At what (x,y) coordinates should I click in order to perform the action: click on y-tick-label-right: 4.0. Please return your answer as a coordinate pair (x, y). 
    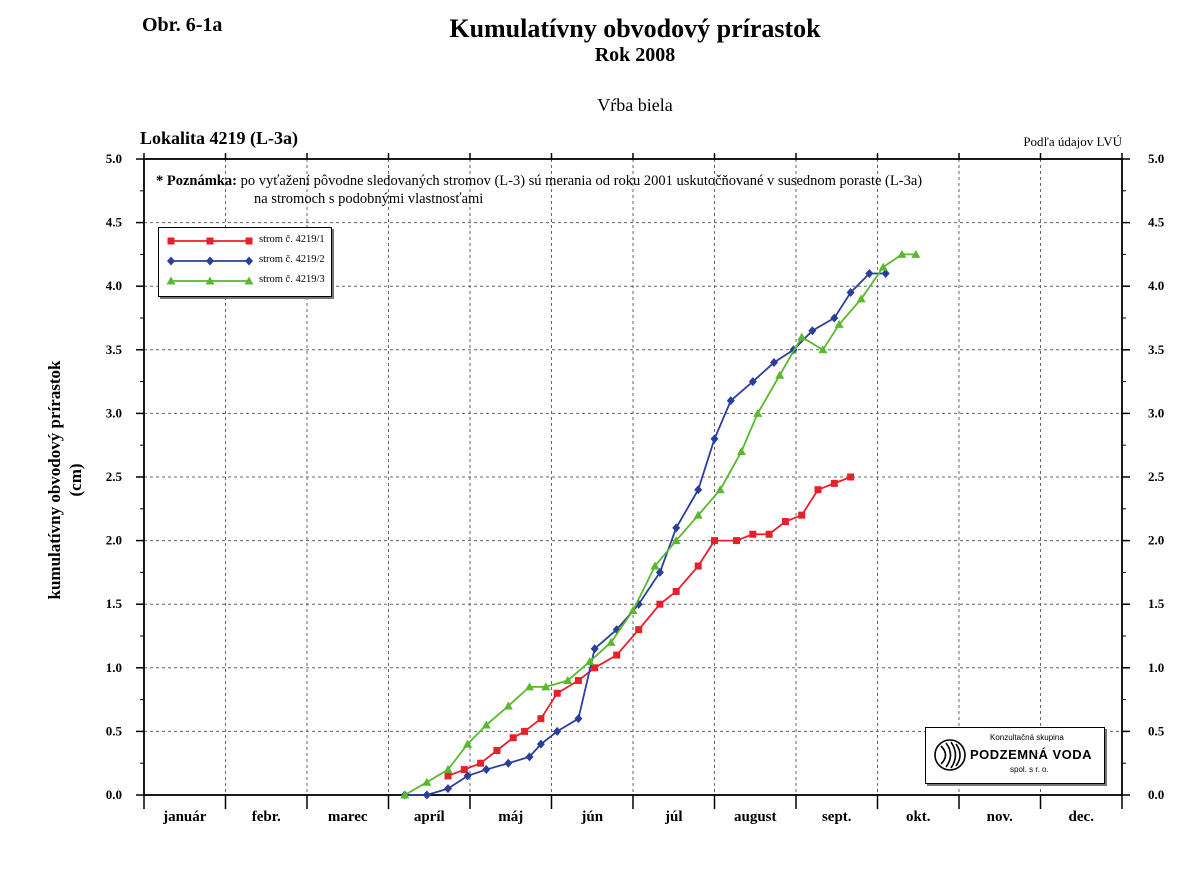
    Looking at the image, I should click on (1156, 285).